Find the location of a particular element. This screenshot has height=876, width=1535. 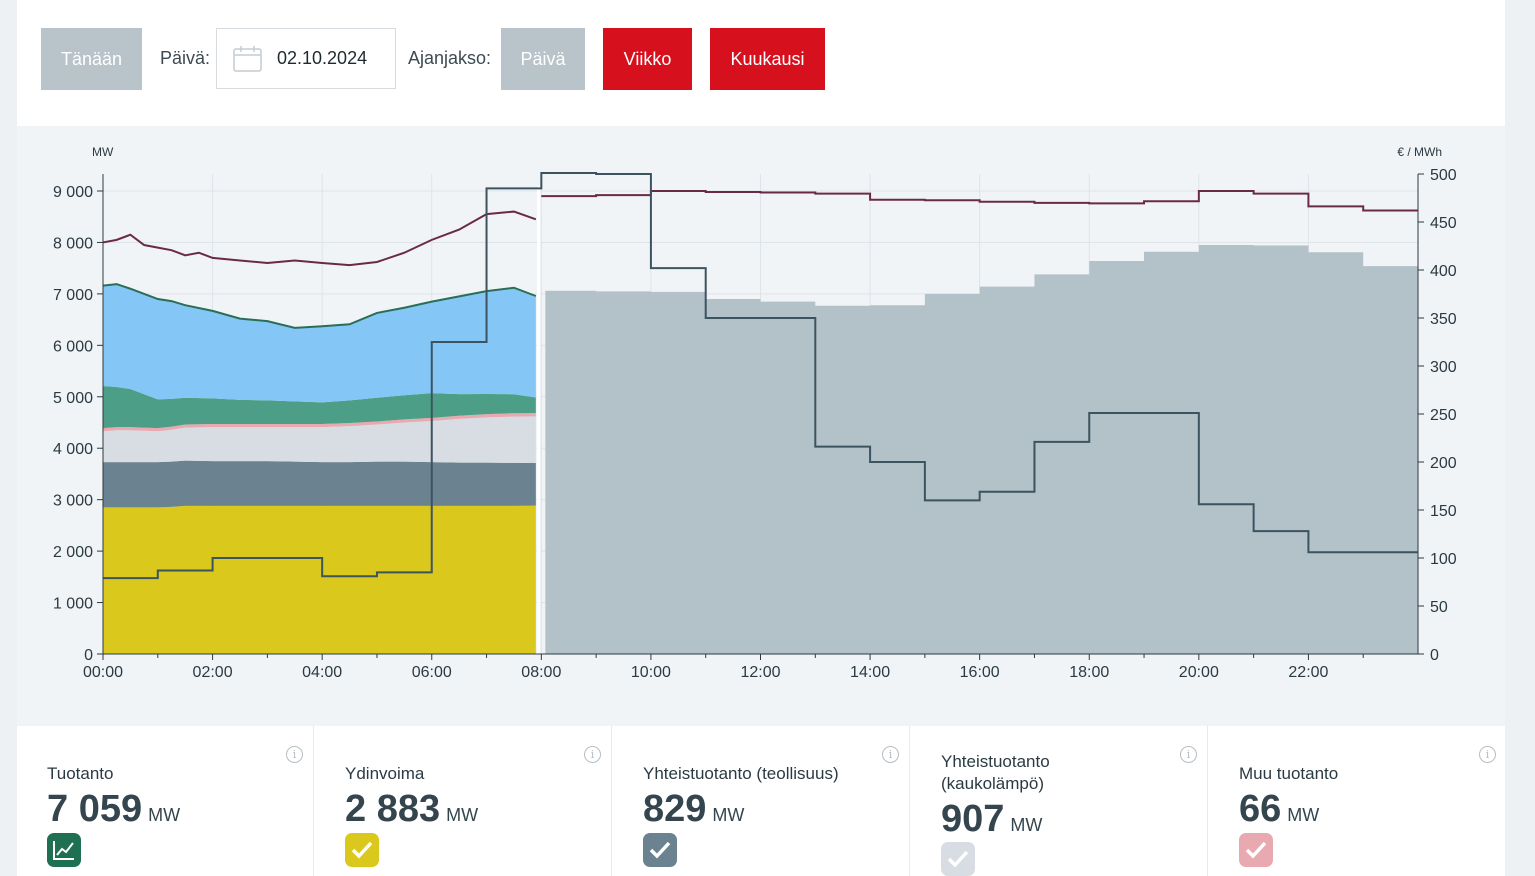

y-right-tick-label: 200 is located at coordinates (1443, 463).